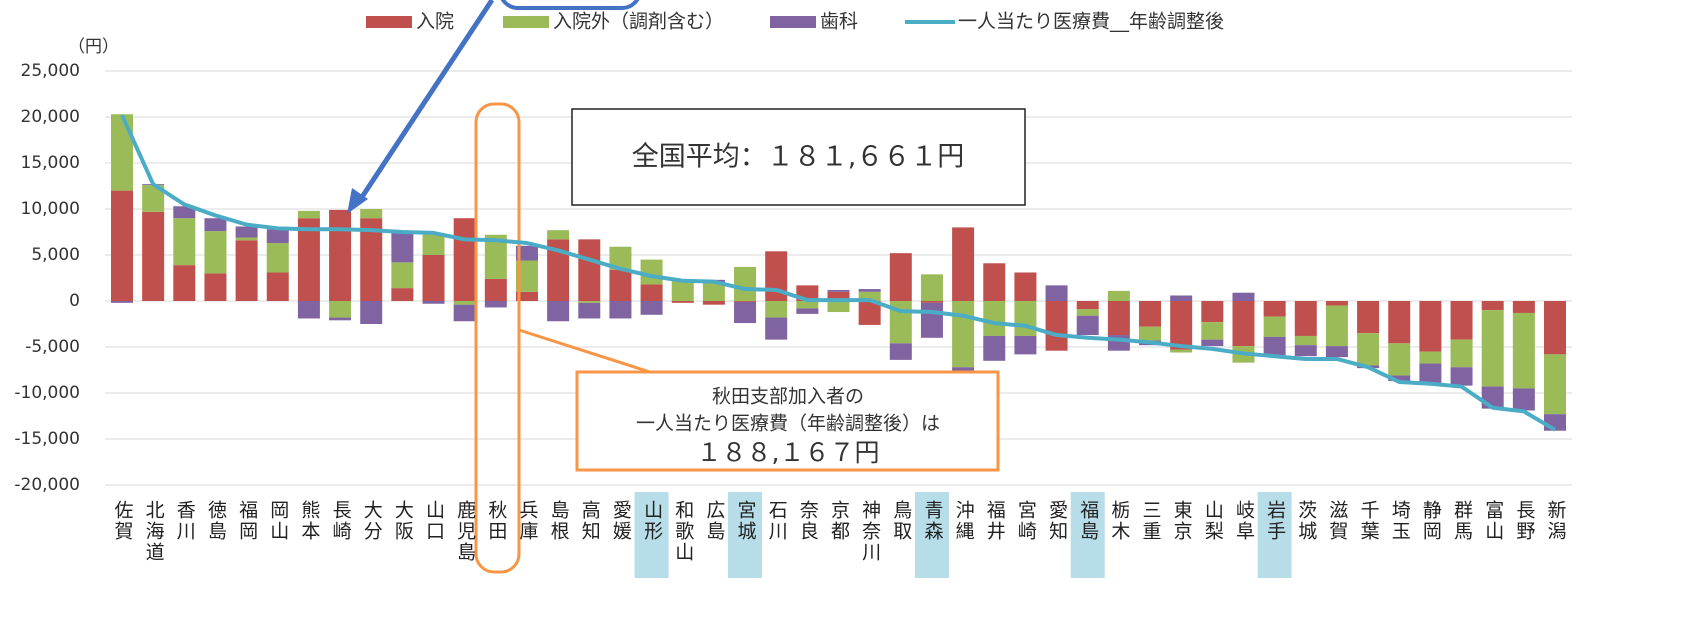 This screenshot has width=1697, height=625. What do you see at coordinates (1213, 521) in the screenshot?
I see `x-tick-label: 山梨` at bounding box center [1213, 521].